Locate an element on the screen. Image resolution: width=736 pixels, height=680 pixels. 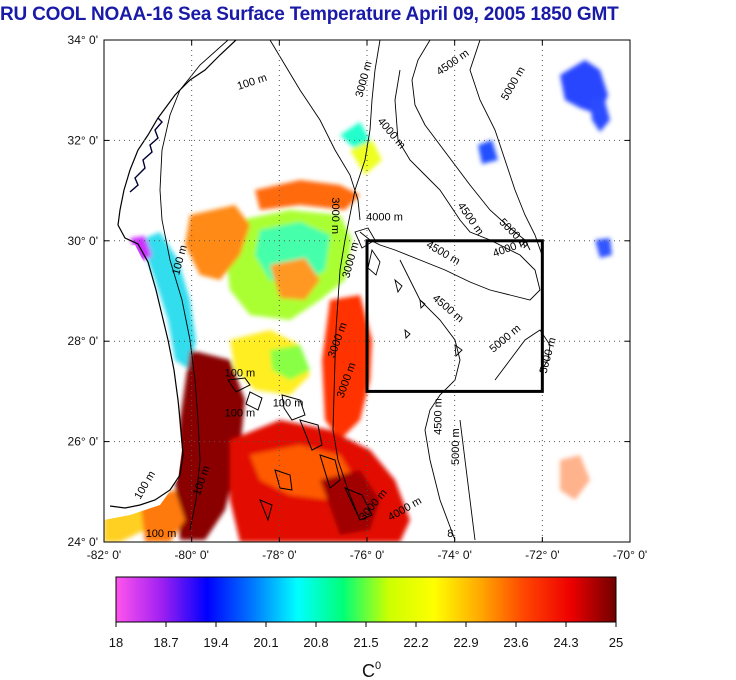
x-tick-label: -74° 0' is located at coordinates (454, 555).